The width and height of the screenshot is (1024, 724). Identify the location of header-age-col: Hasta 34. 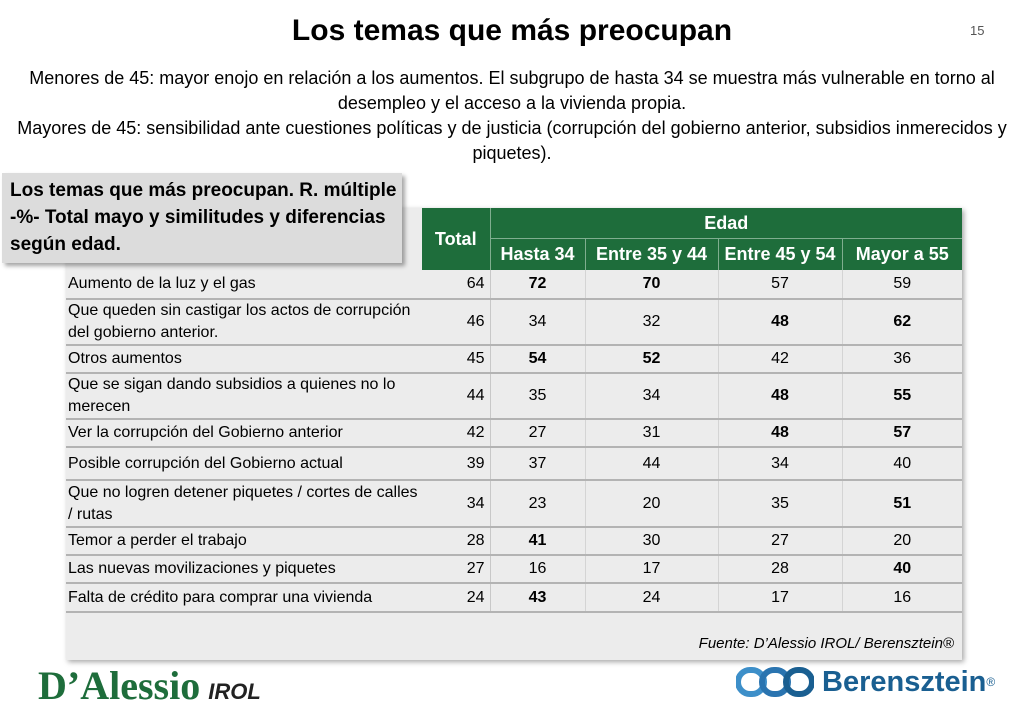
(537, 254).